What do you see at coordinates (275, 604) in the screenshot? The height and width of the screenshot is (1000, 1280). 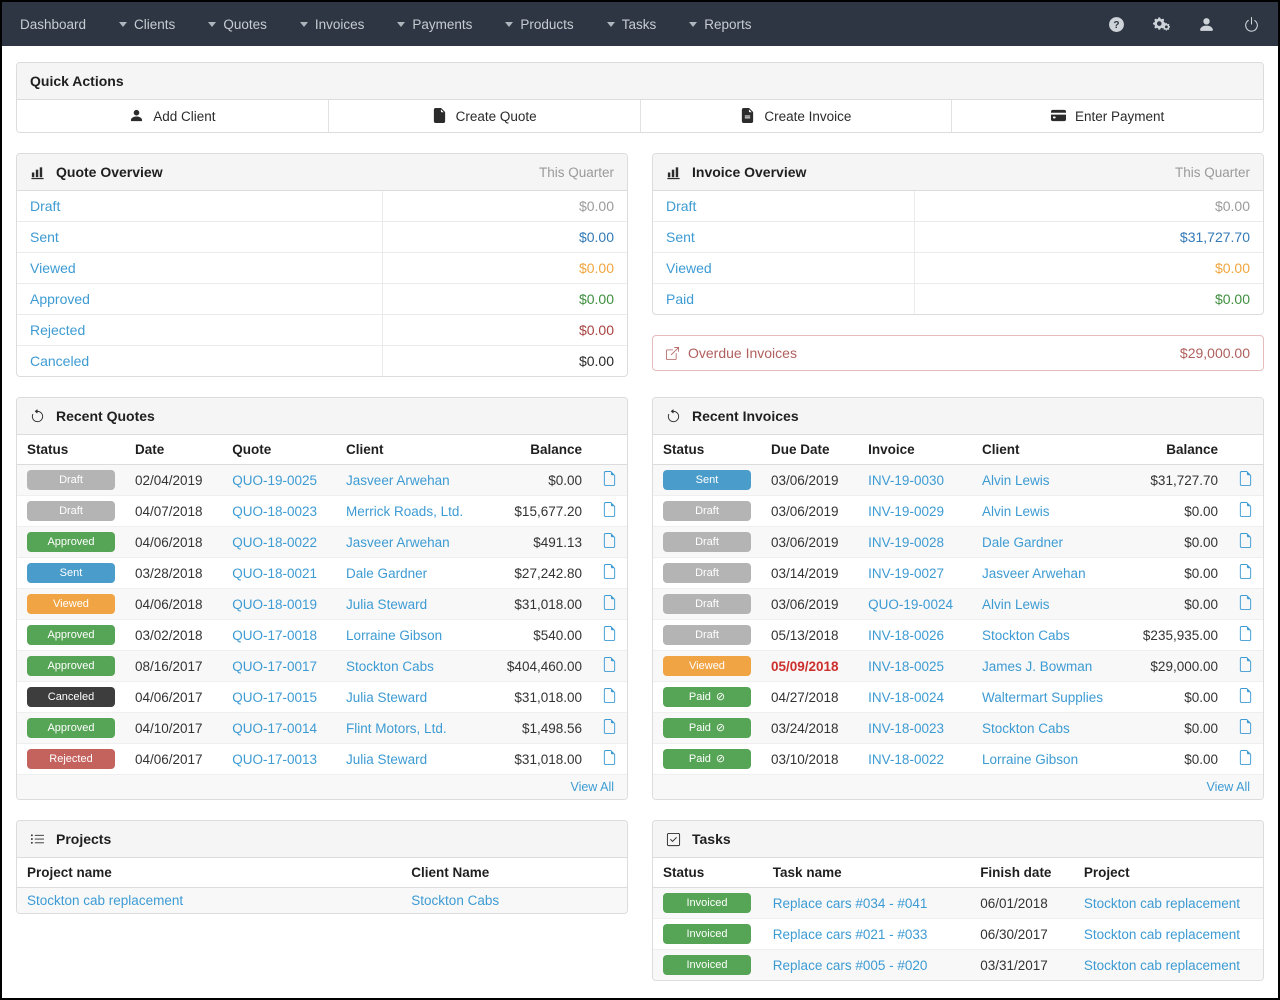 I see `document-number-link: QUO-18-0019` at bounding box center [275, 604].